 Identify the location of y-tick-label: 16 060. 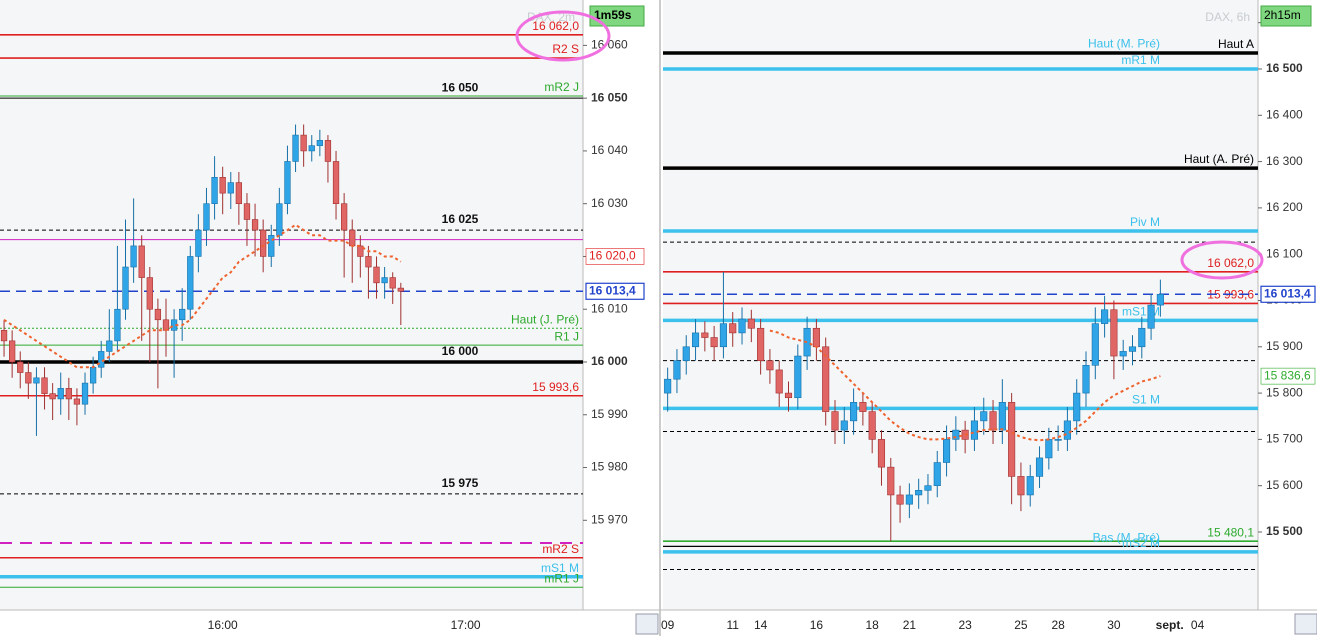
(609, 45).